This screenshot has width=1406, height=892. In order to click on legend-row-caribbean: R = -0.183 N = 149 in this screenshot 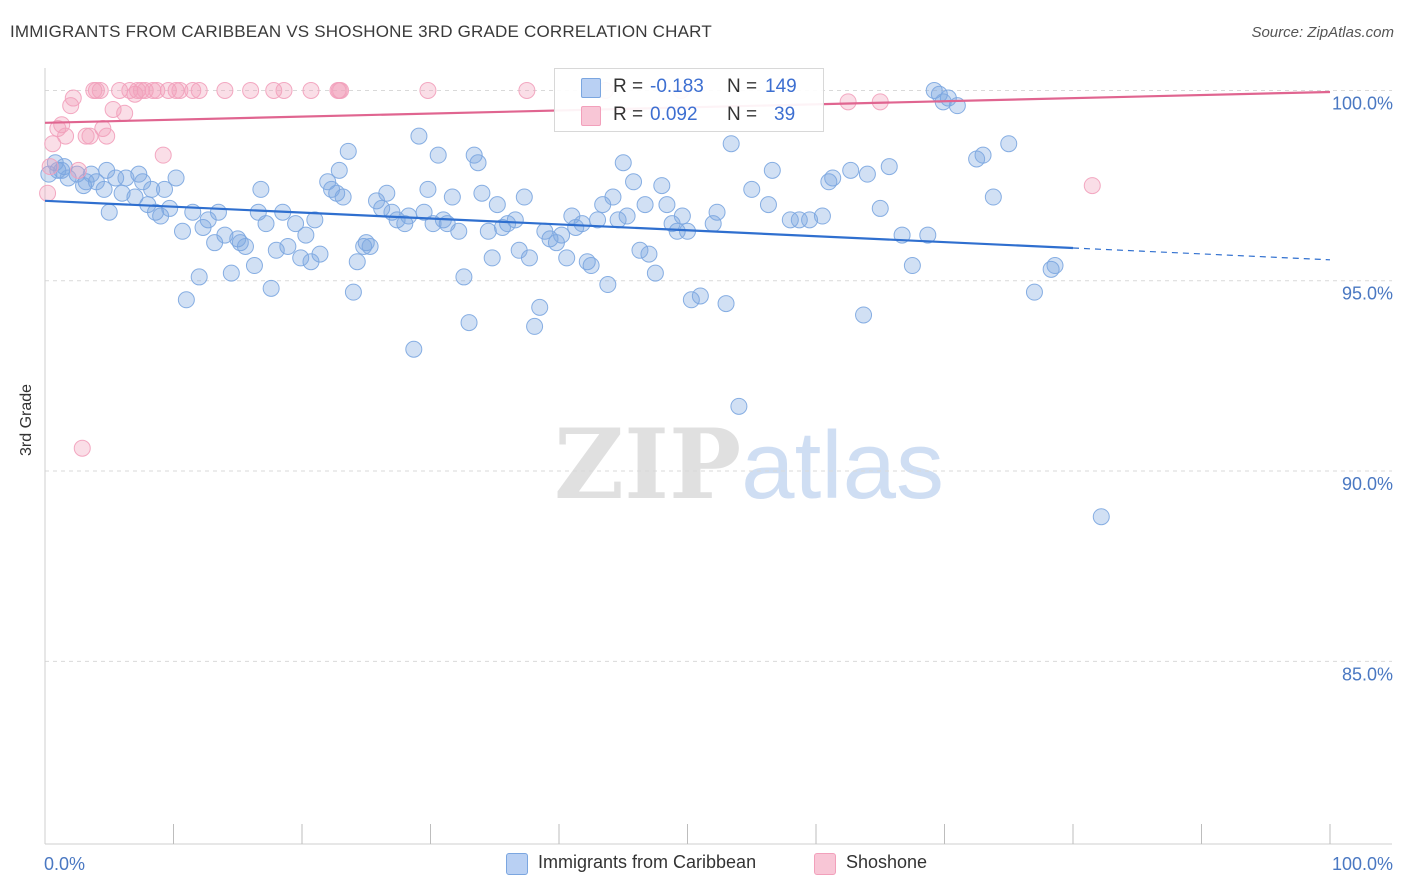, I will do `click(689, 87)`.